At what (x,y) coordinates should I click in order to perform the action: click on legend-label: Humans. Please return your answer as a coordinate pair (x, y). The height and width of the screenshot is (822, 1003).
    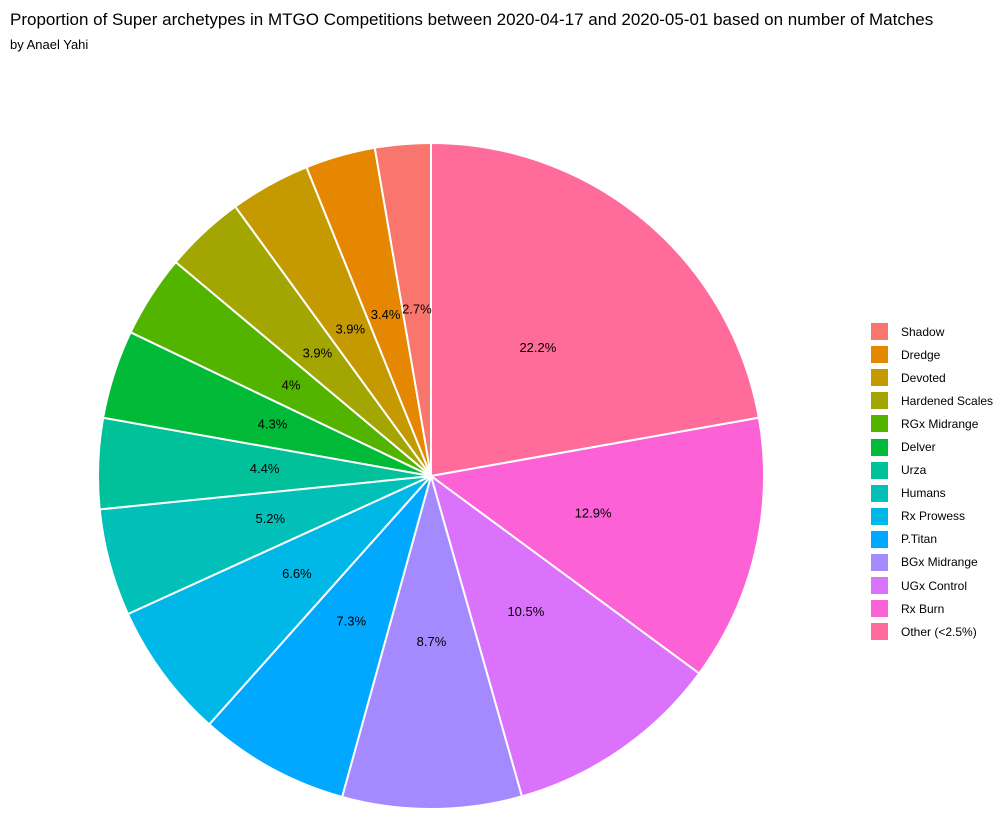
    Looking at the image, I should click on (923, 493).